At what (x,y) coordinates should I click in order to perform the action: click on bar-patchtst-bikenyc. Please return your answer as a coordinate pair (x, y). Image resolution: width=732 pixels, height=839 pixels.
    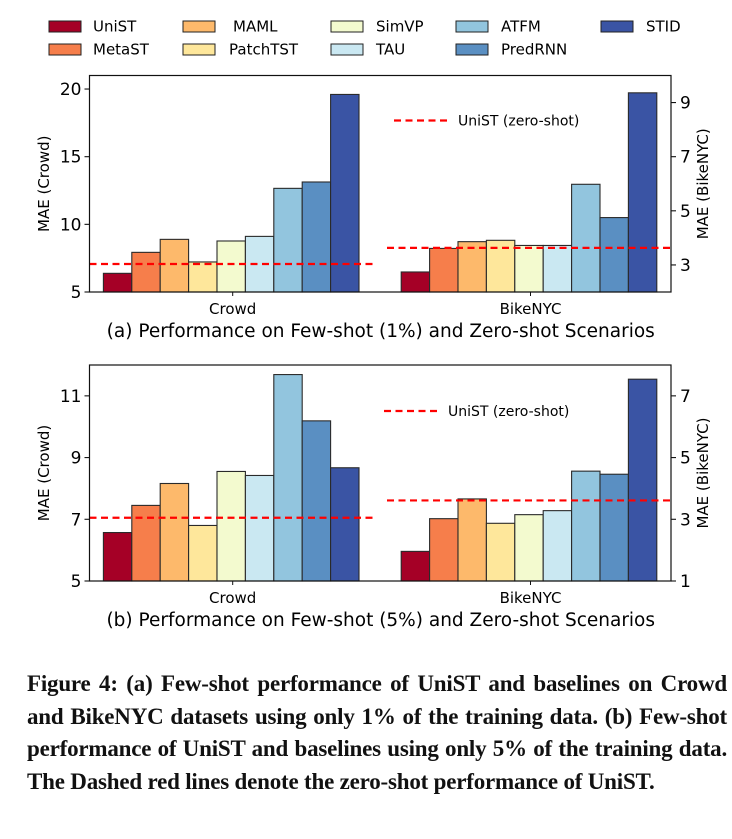
    Looking at the image, I should click on (500, 552).